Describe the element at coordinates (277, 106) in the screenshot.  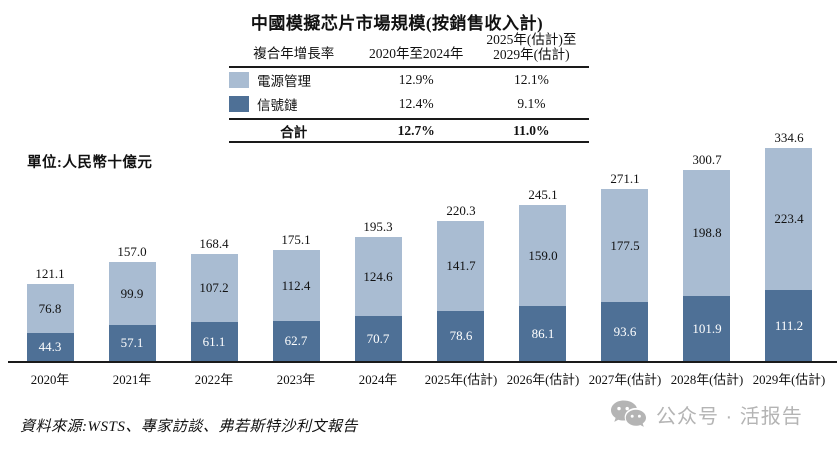
I see `row-label-signal-chain: 信號鏈` at that location.